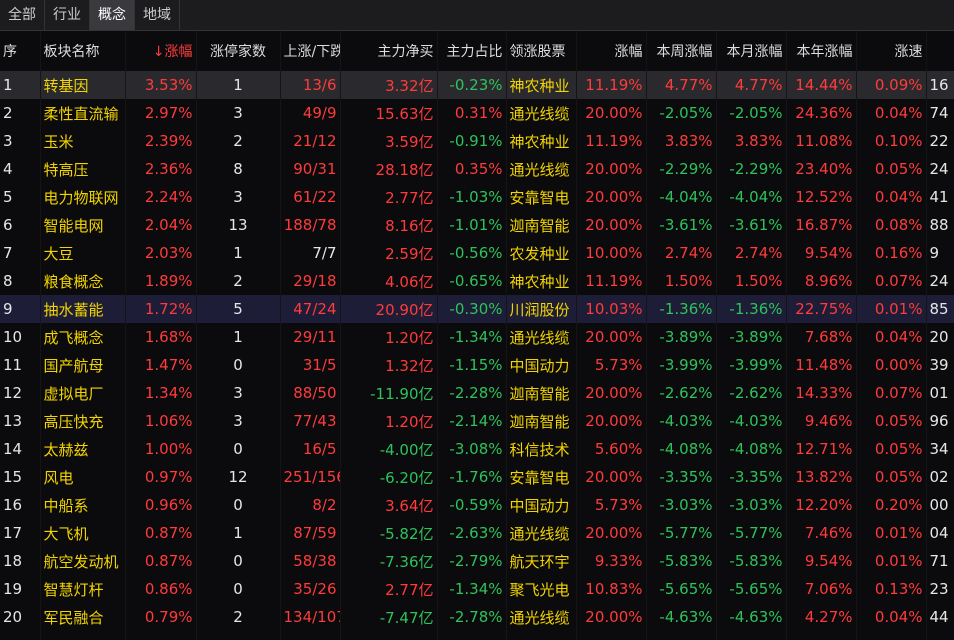  What do you see at coordinates (821, 477) in the screenshot?
I see `table-cell: 13.82%` at bounding box center [821, 477].